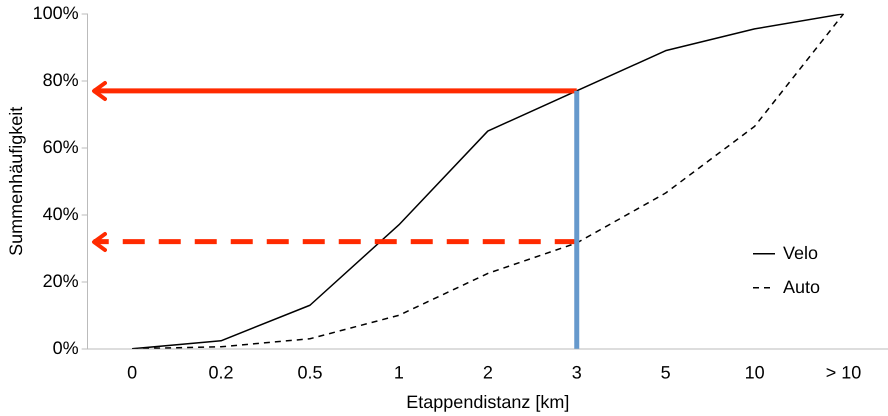  What do you see at coordinates (399, 372) in the screenshot?
I see `x-tick-label: 1` at bounding box center [399, 372].